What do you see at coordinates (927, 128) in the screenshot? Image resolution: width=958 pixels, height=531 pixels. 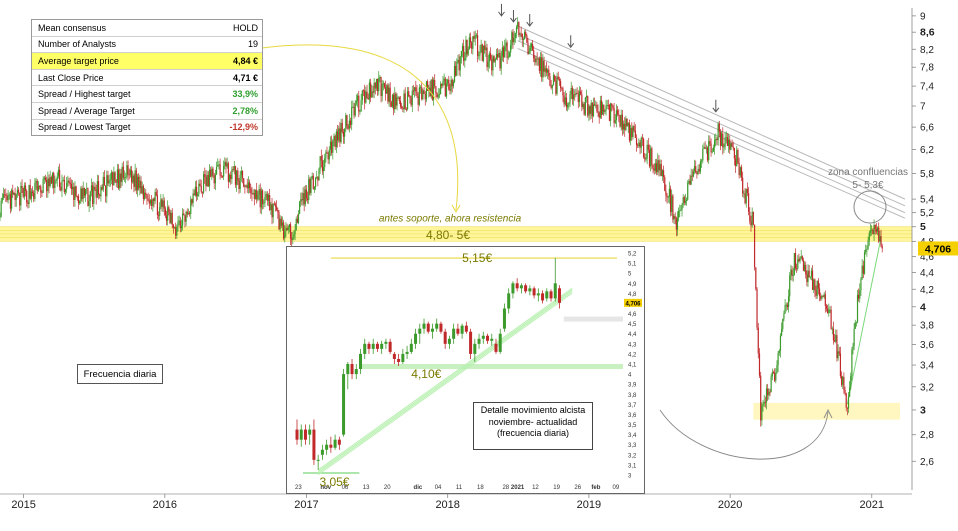 I see `y-tick-label: 6,6` at bounding box center [927, 128].